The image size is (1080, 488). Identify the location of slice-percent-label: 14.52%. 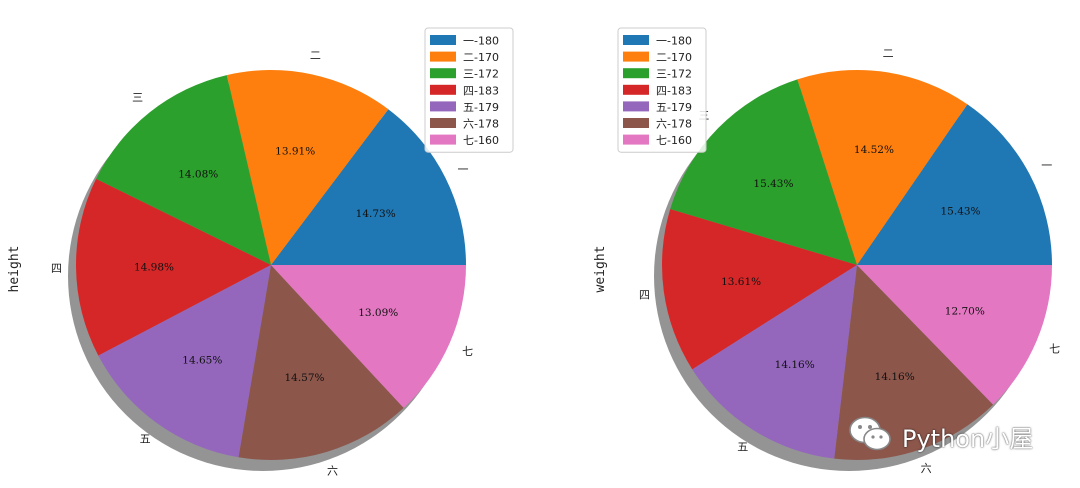
(874, 150).